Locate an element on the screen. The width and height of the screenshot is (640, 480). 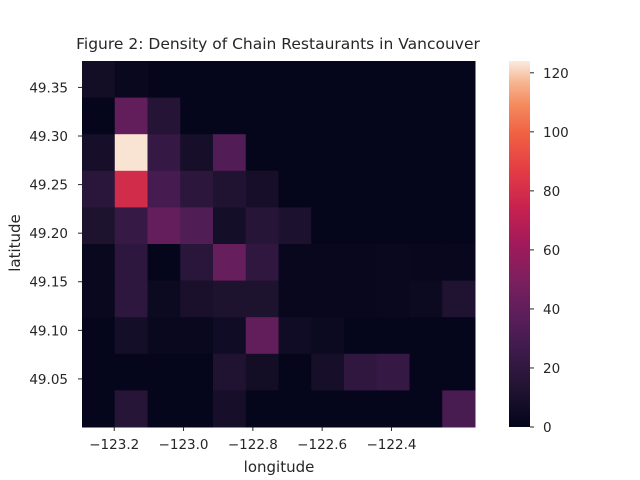
colorbar-tick-label: 100 is located at coordinates (556, 133).